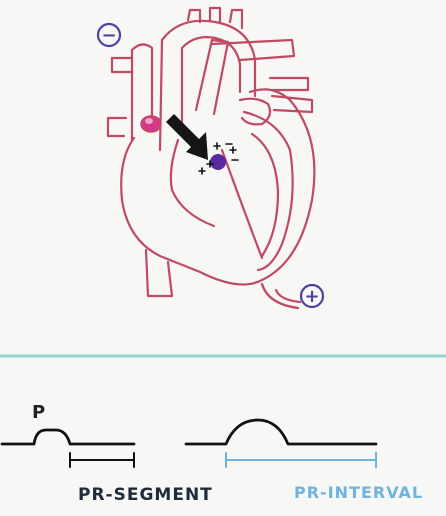  What do you see at coordinates (142, 92) in the screenshot?
I see `superior-vena-cava` at bounding box center [142, 92].